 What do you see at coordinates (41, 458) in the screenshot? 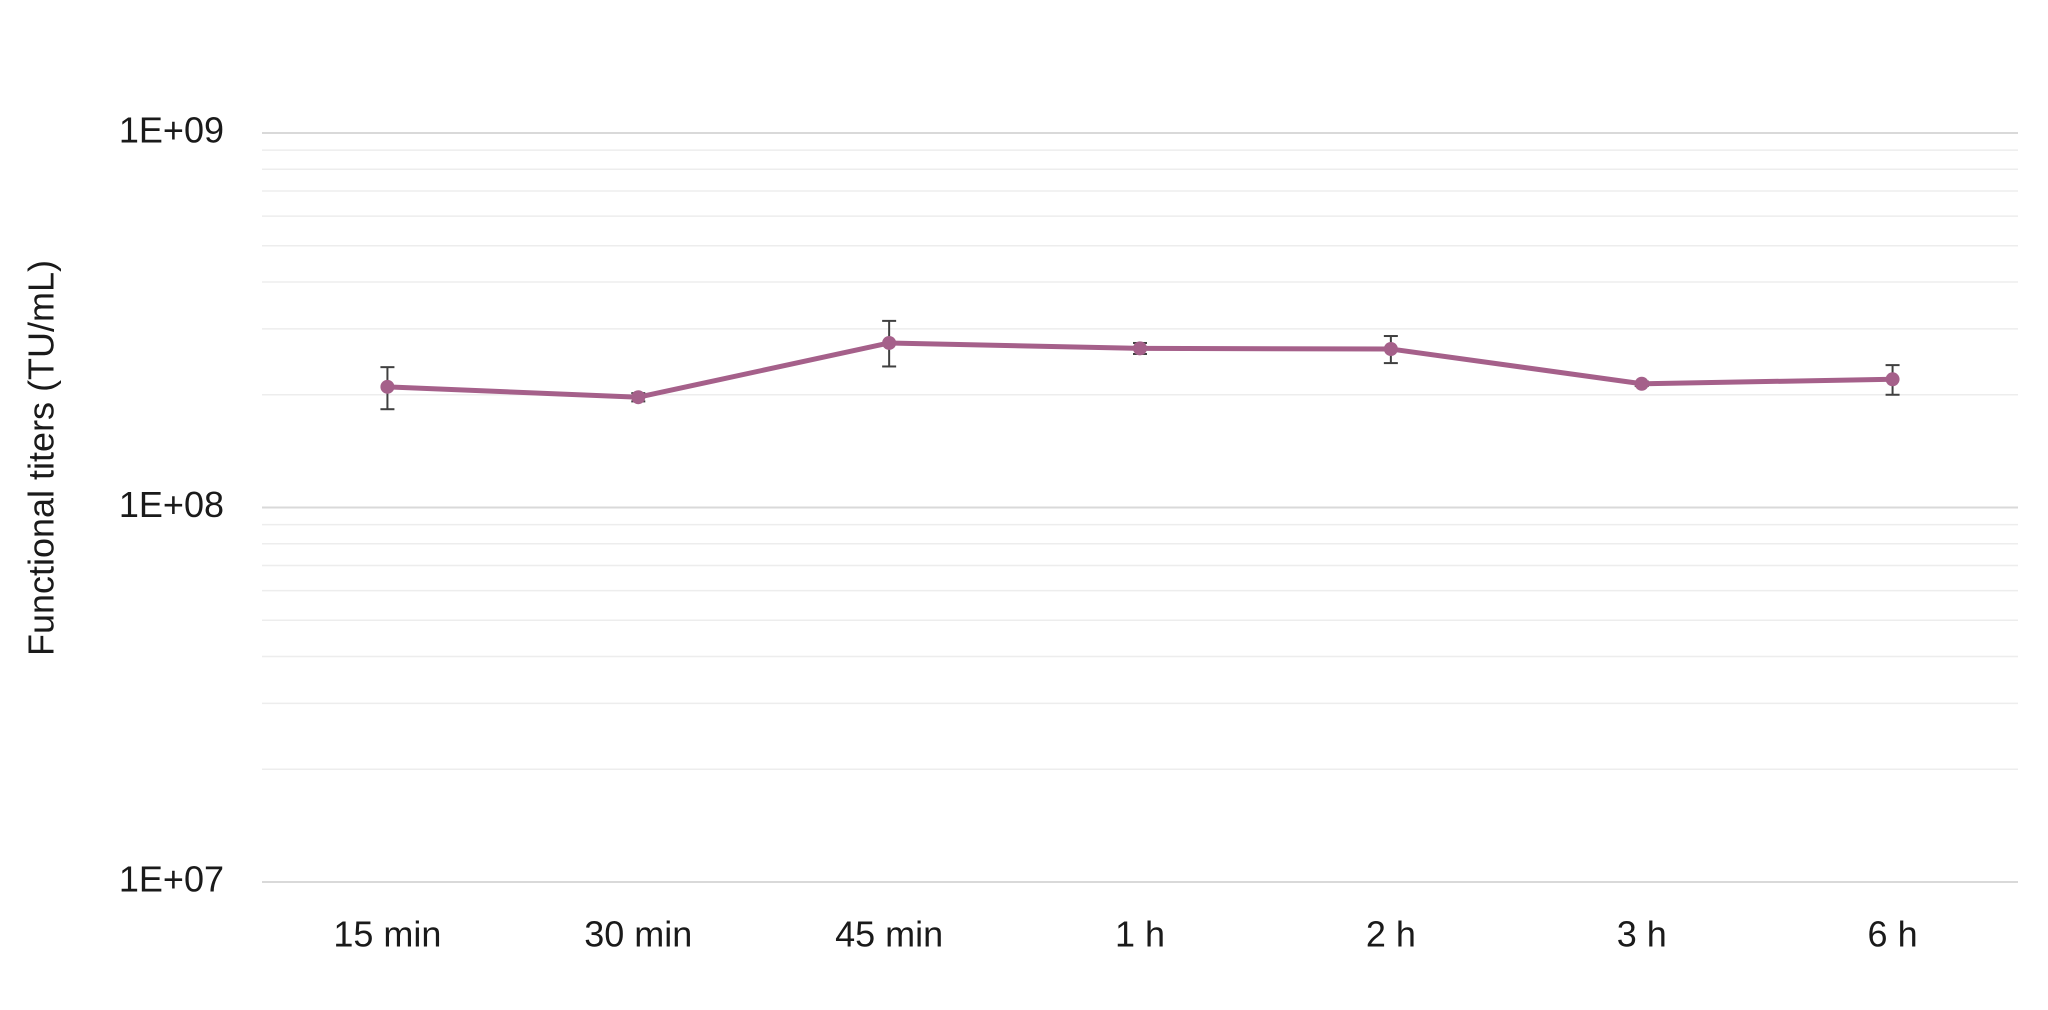
I see `y-axis-title: Functional titers (TU/mL)` at bounding box center [41, 458].